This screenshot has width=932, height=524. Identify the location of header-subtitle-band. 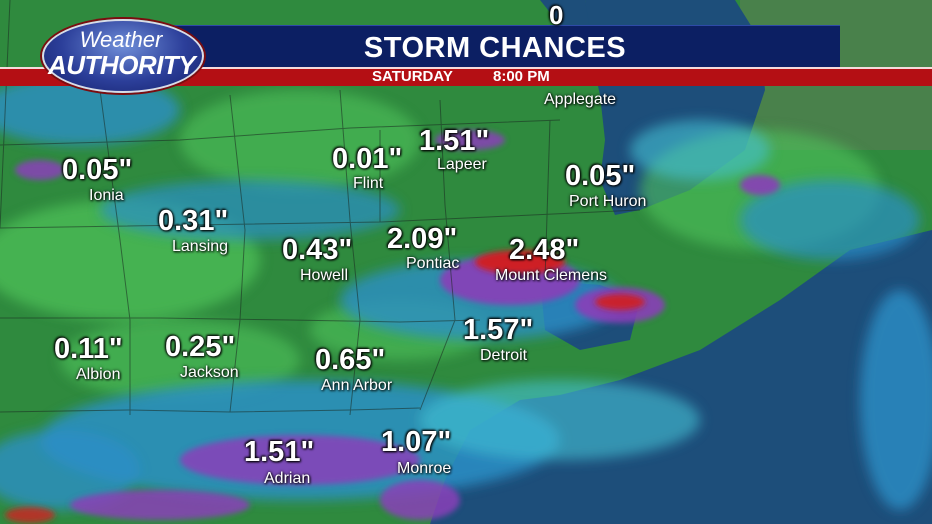
(466, 76).